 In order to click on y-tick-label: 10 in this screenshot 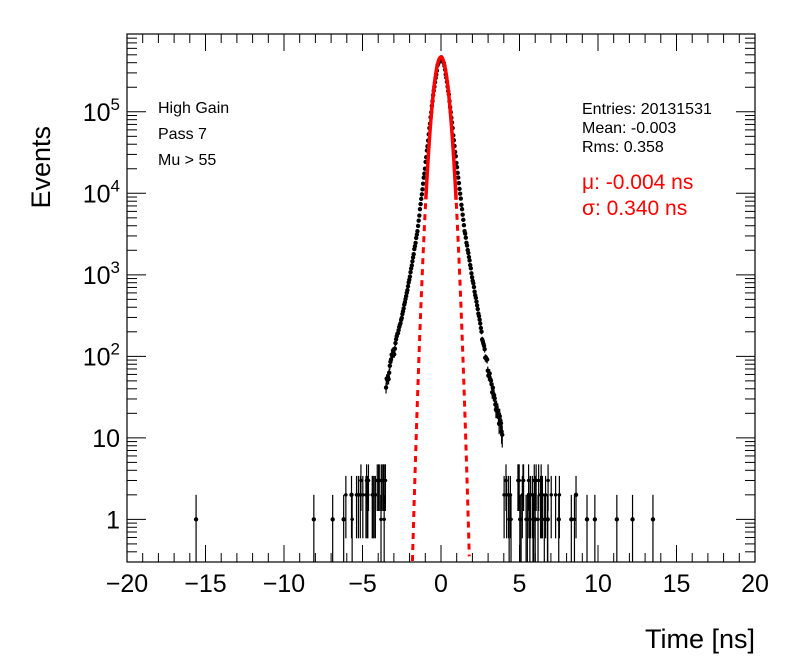, I will do `click(106, 439)`.